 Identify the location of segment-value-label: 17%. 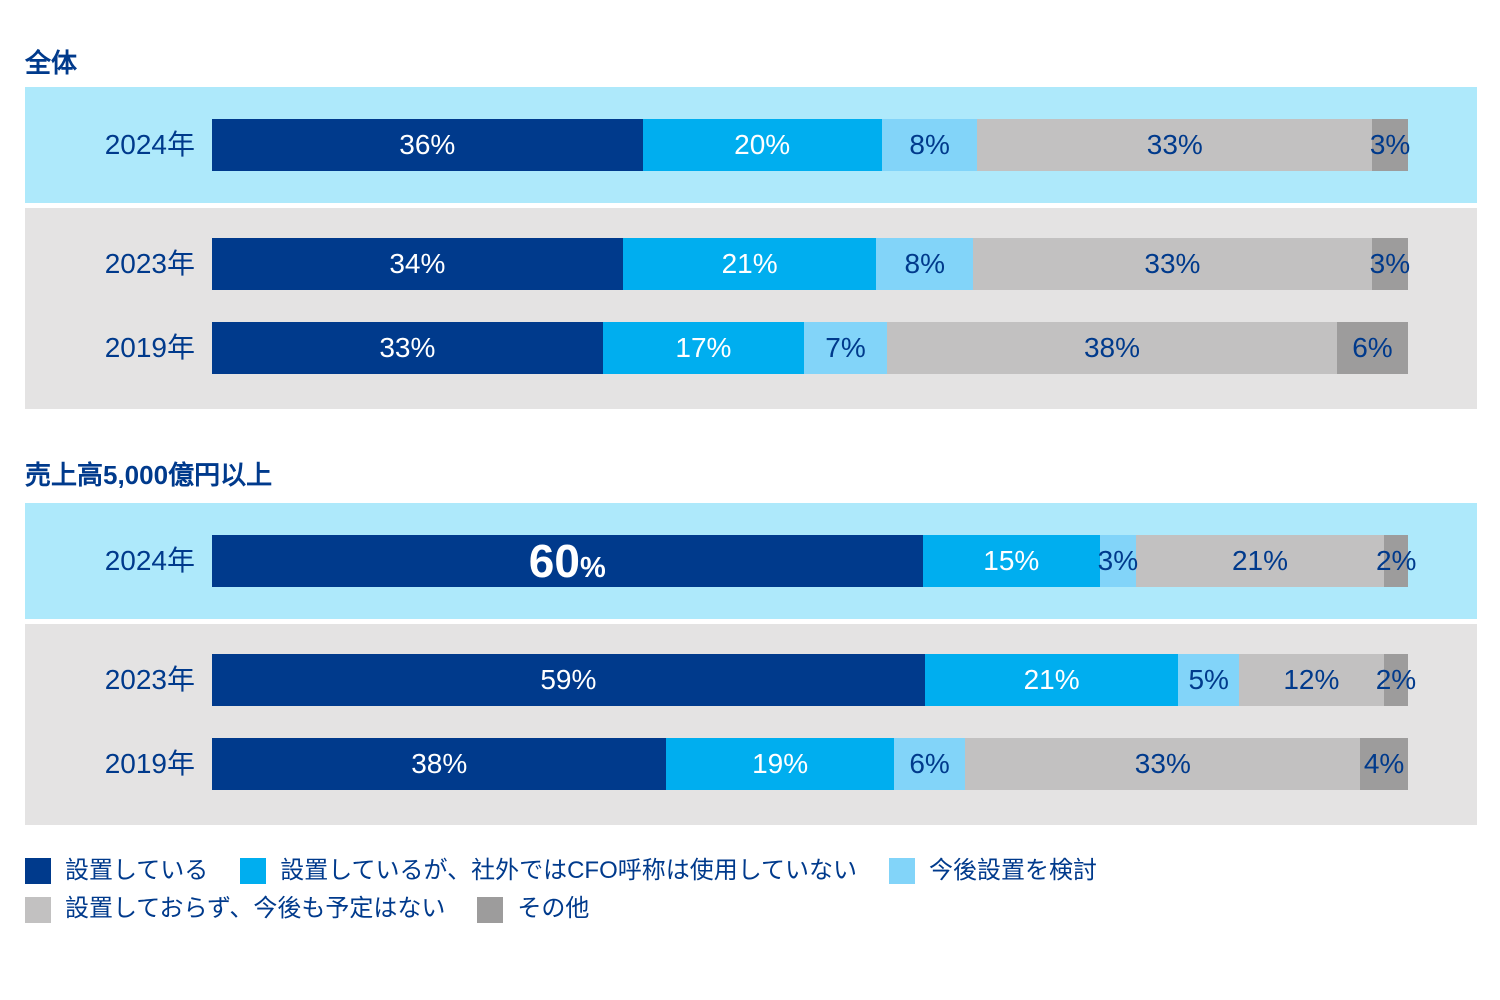
(703, 347).